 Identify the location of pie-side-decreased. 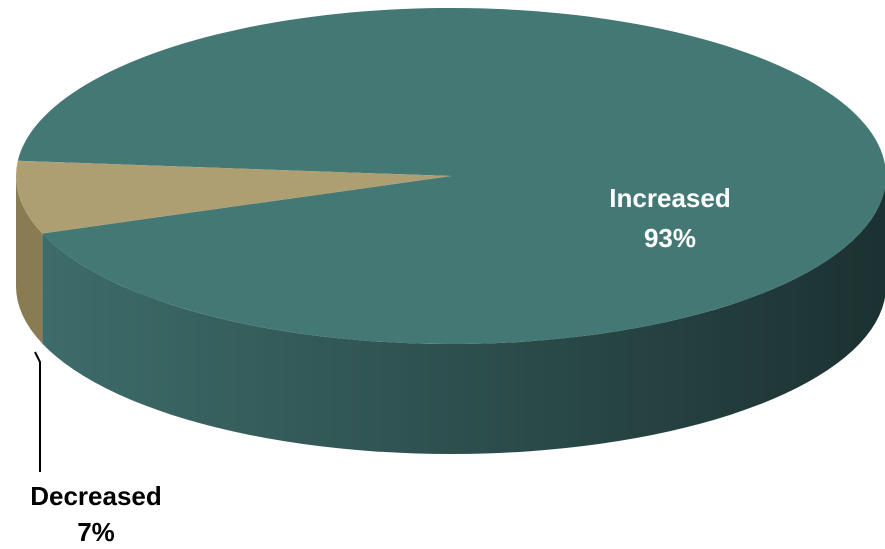
(29, 260).